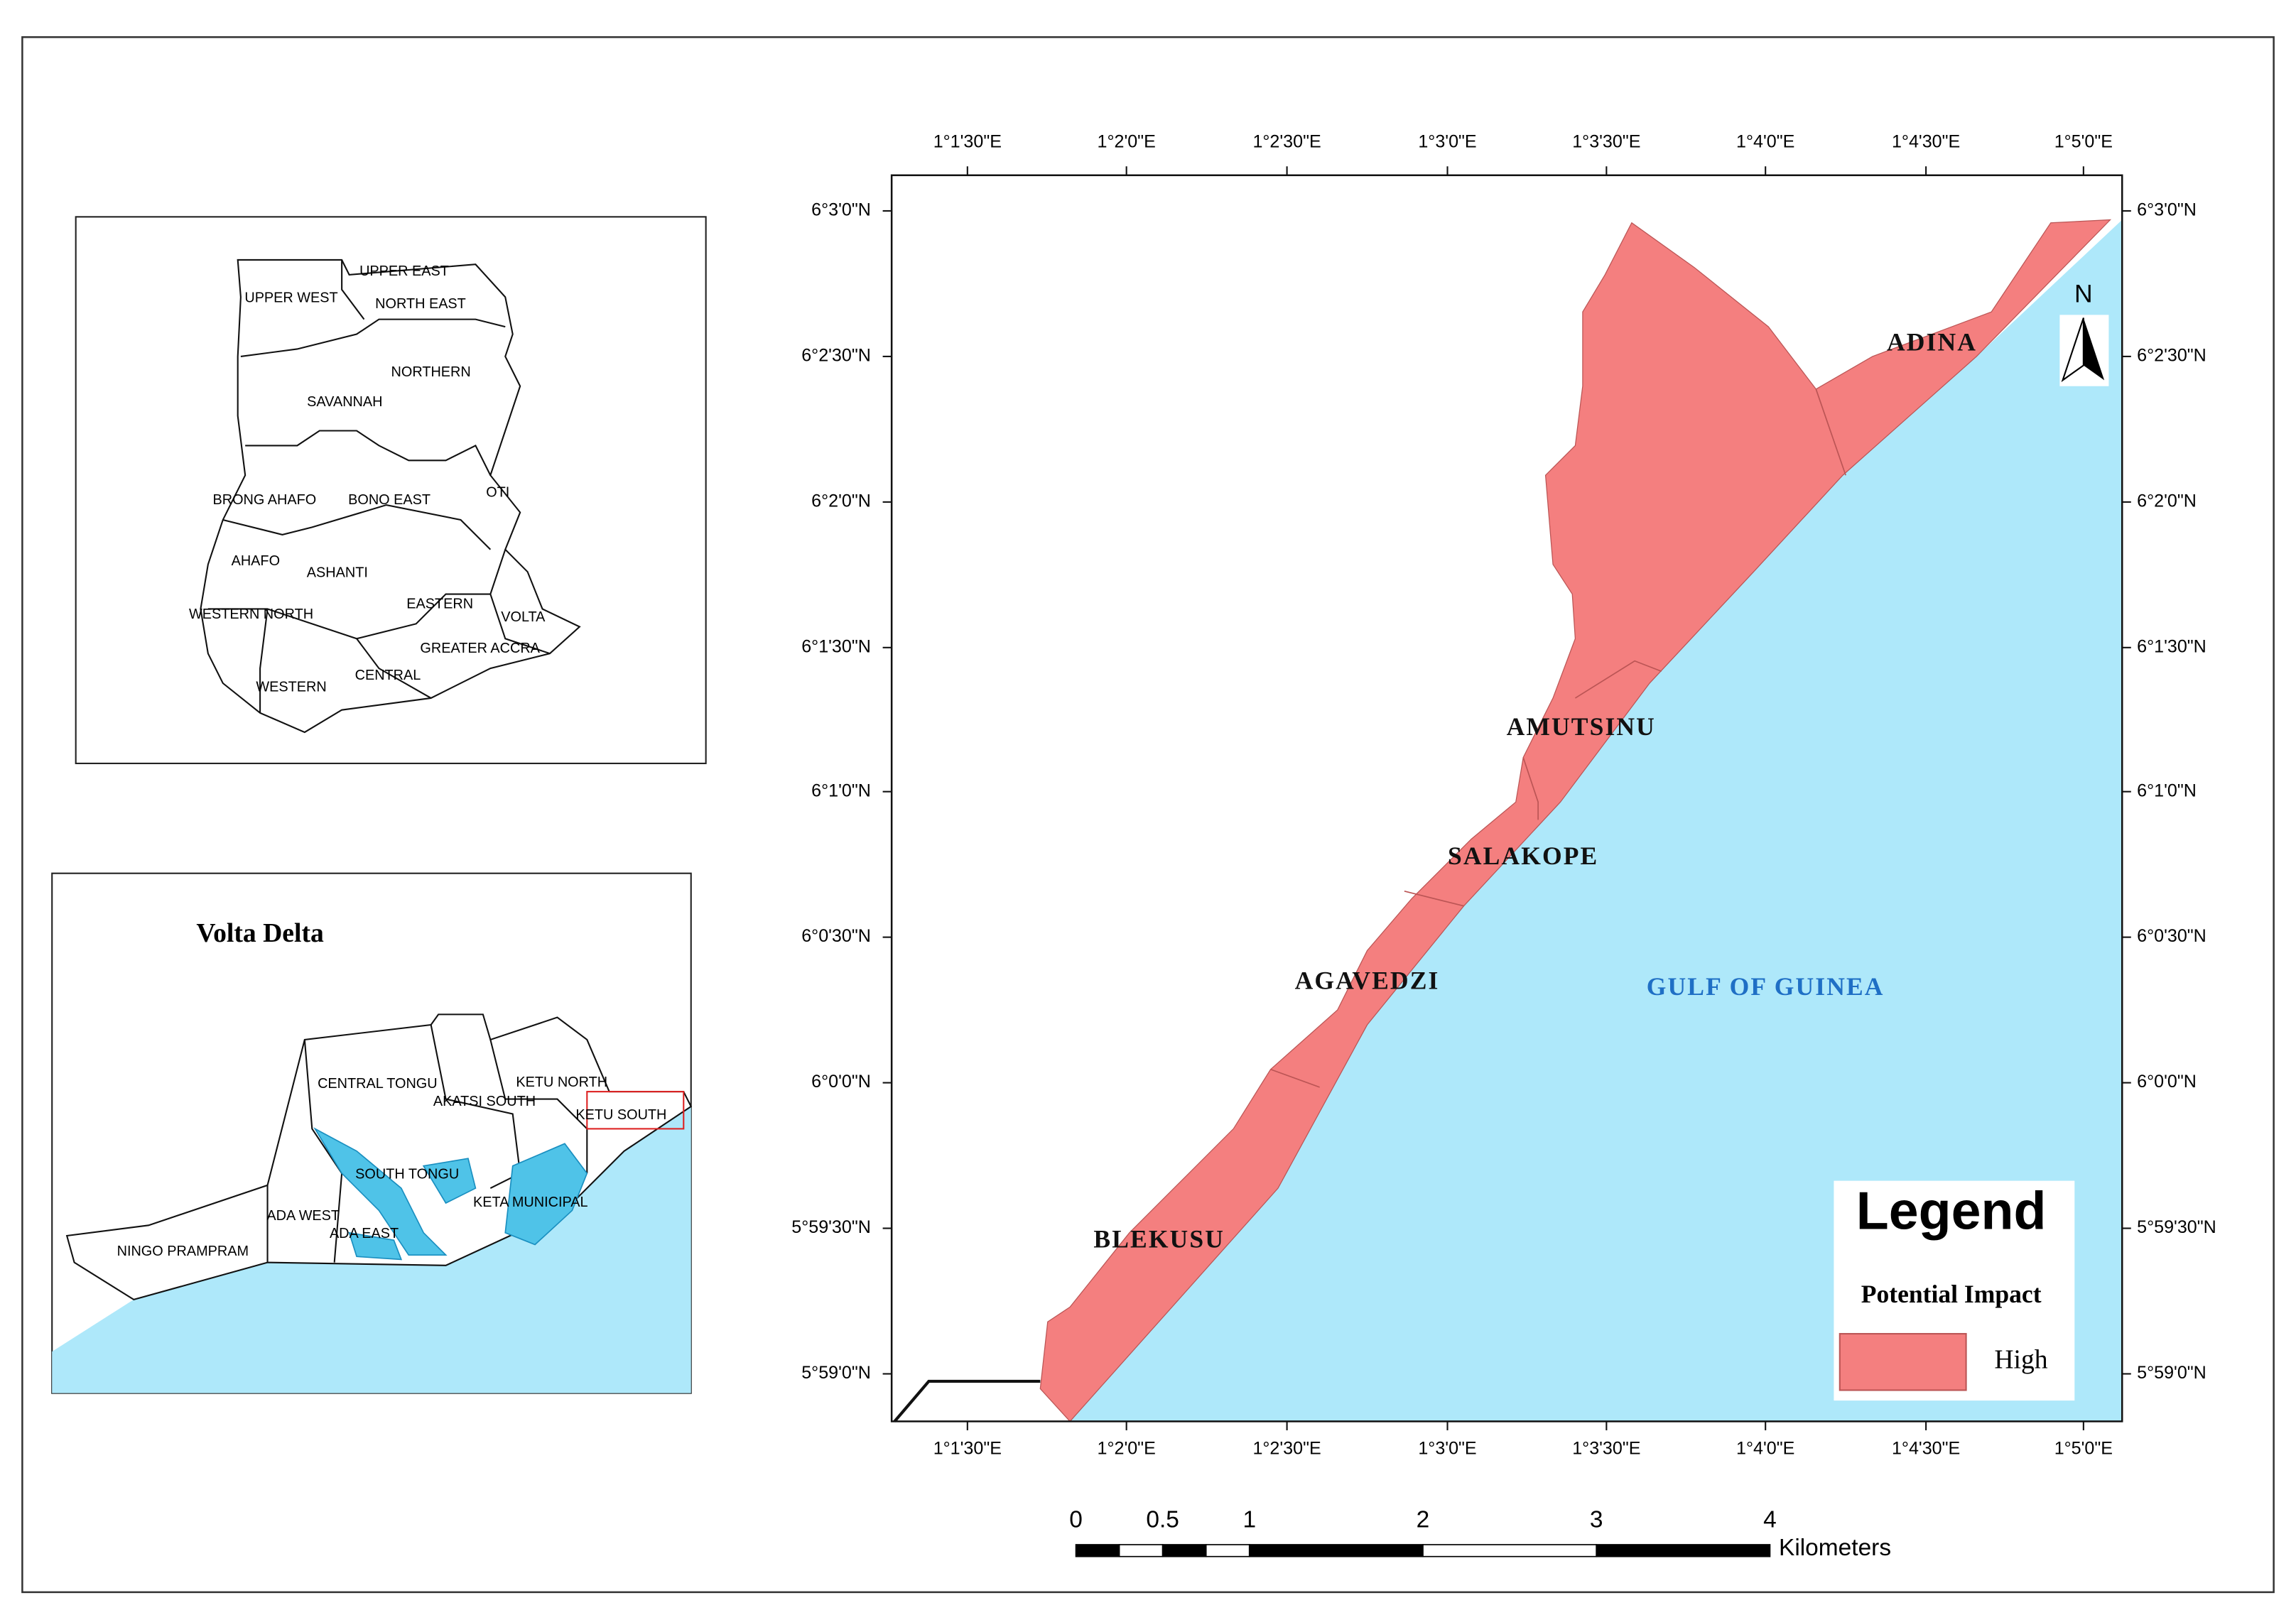 Image resolution: width=2296 pixels, height=1610 pixels. What do you see at coordinates (1076, 1519) in the screenshot?
I see `scale-tick-label: 0` at bounding box center [1076, 1519].